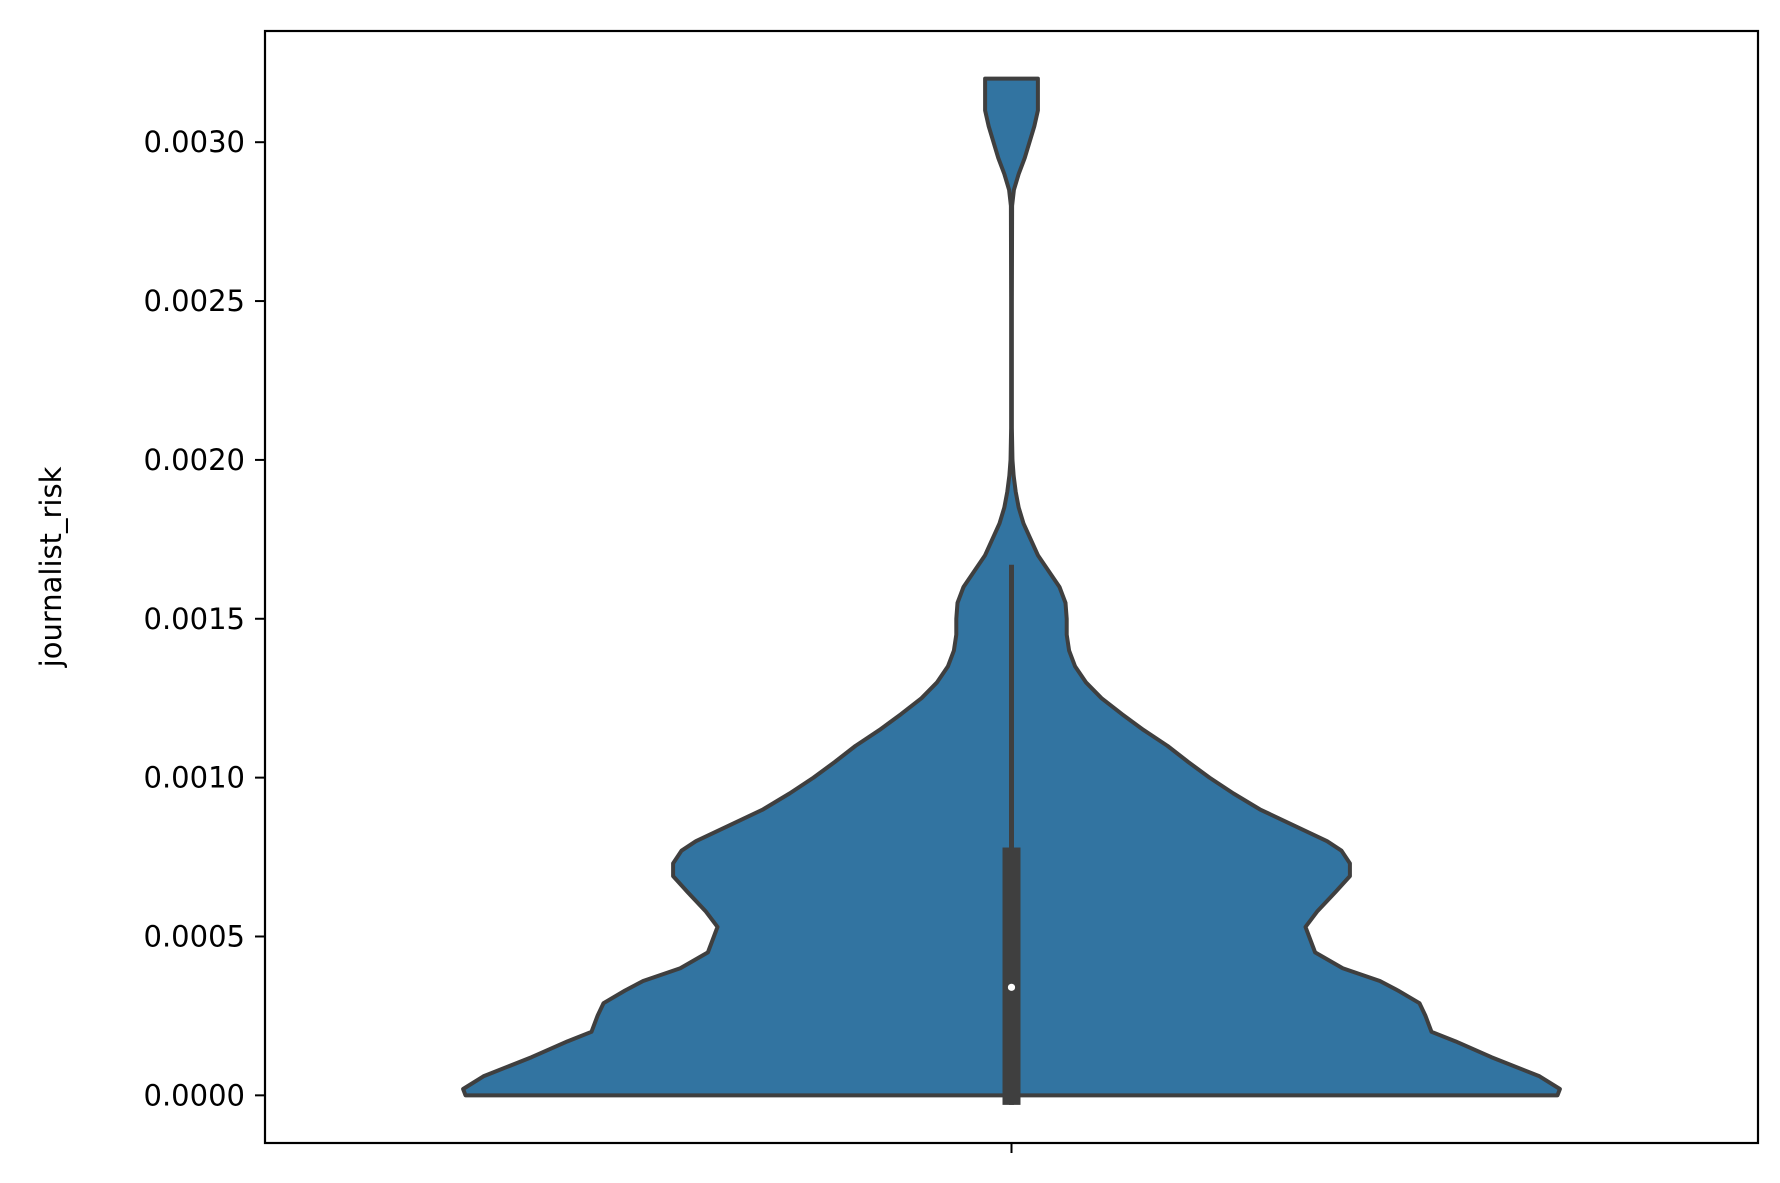 The width and height of the screenshot is (1780, 1183). I want to click on median-marker, so click(1011, 987).